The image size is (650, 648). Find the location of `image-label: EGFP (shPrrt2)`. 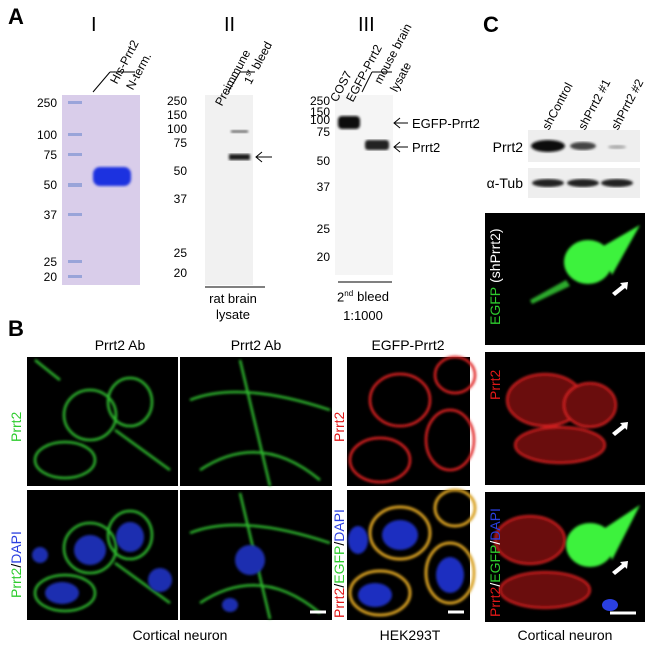

image-label: EGFP (shPrrt2) is located at coordinates (495, 276).